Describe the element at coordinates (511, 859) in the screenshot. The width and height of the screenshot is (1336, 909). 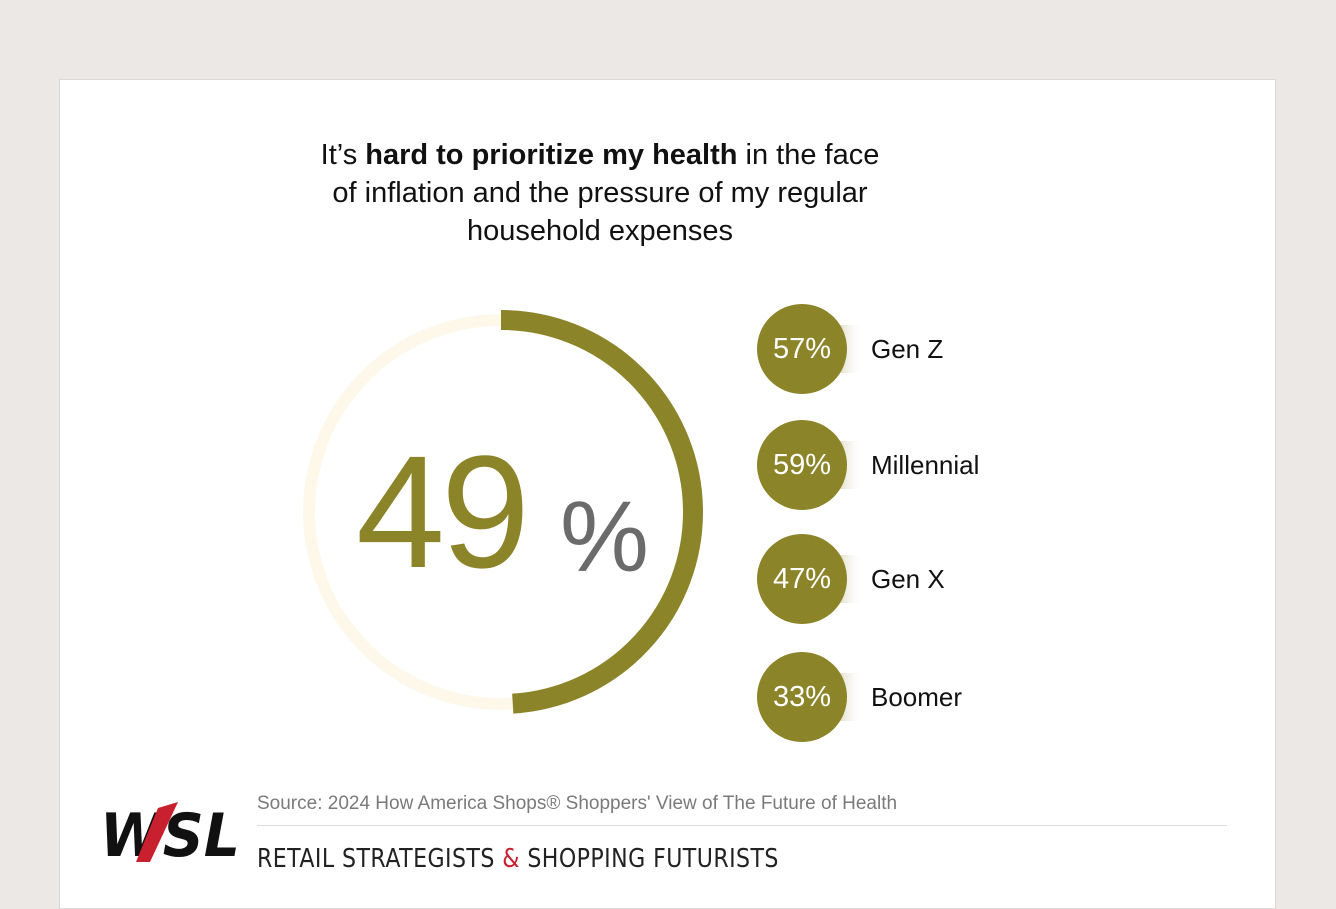
I see `tagline-ampersand: &` at that location.